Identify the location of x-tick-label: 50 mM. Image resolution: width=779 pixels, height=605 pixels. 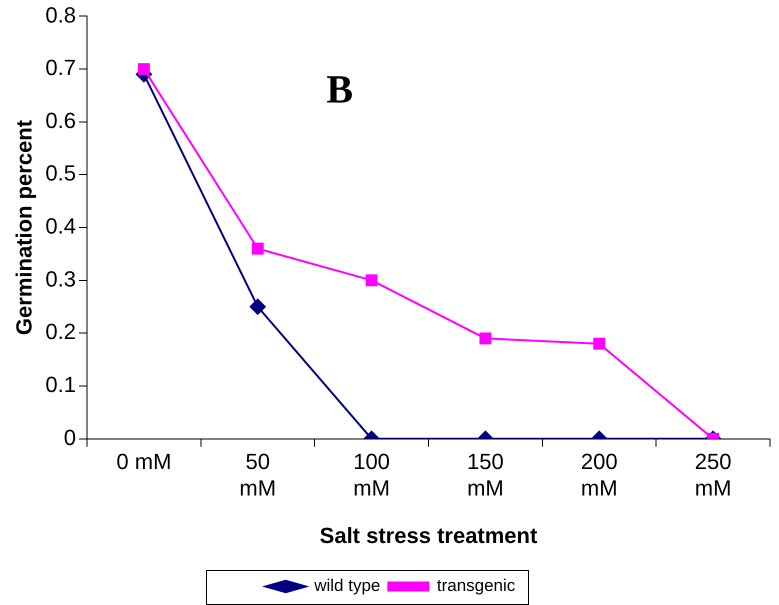
(257, 474).